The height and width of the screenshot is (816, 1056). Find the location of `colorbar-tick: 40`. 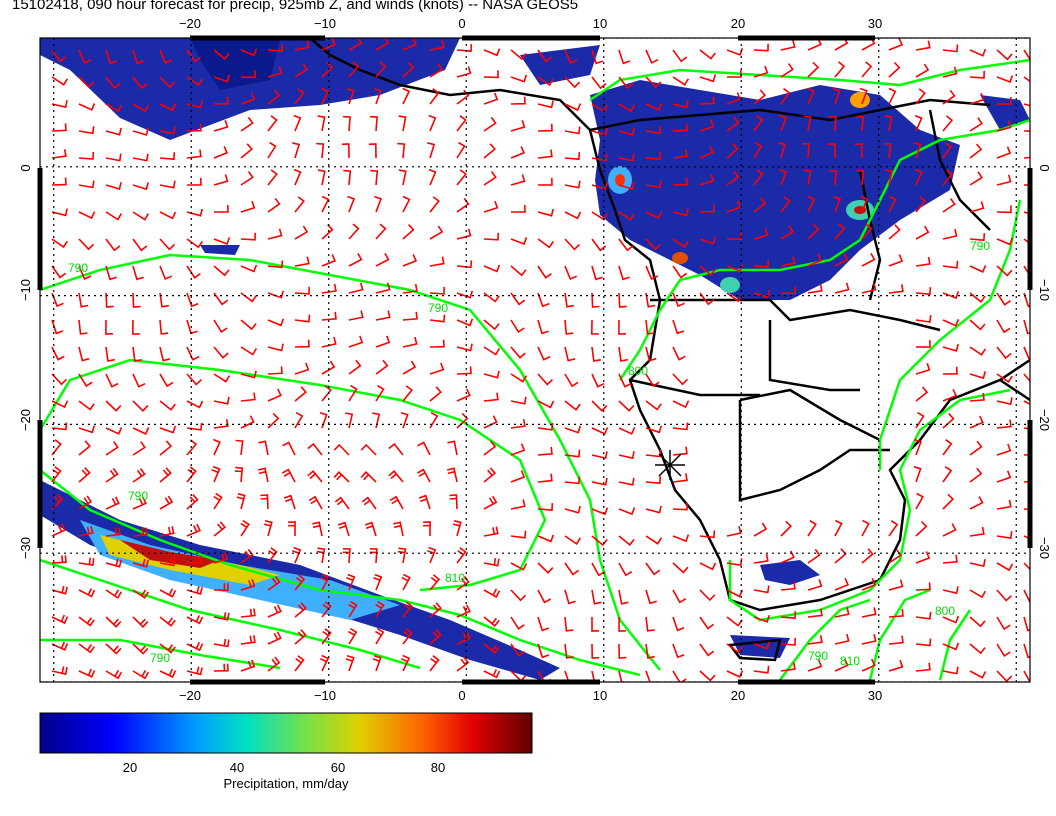

colorbar-tick: 40 is located at coordinates (237, 767).